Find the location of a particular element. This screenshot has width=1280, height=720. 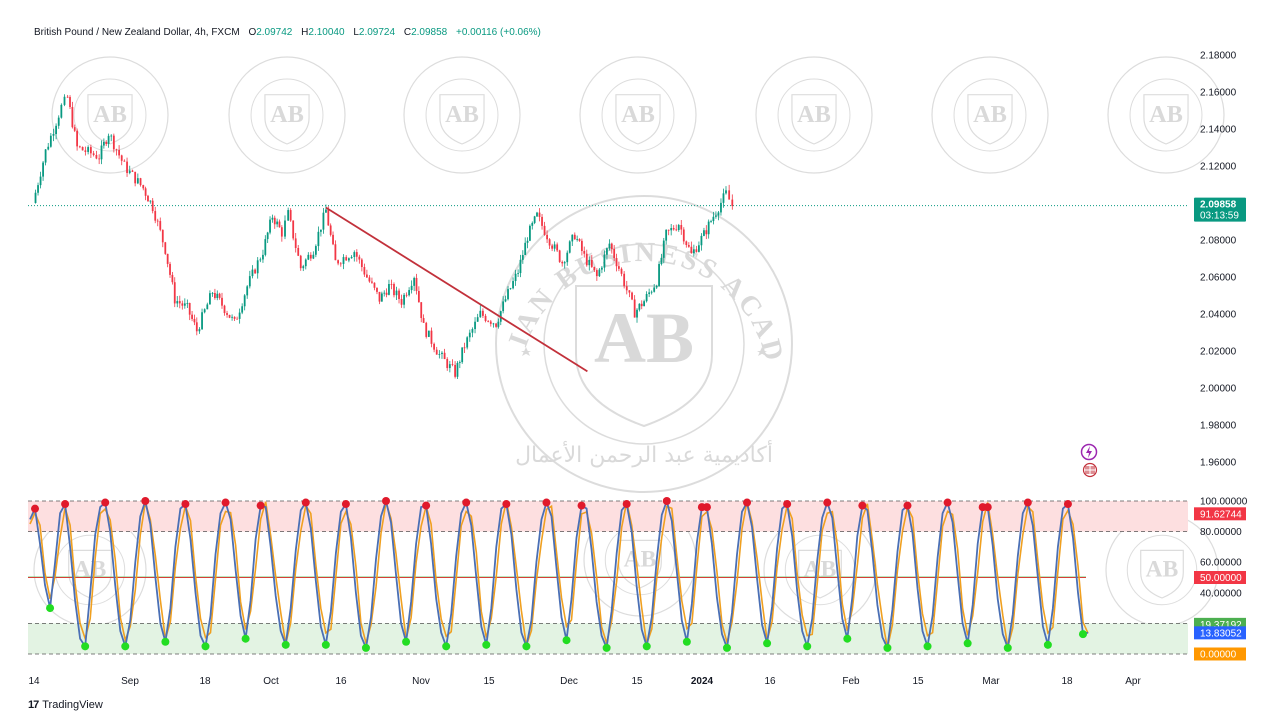

watermark-6: AB is located at coordinates (990, 115).